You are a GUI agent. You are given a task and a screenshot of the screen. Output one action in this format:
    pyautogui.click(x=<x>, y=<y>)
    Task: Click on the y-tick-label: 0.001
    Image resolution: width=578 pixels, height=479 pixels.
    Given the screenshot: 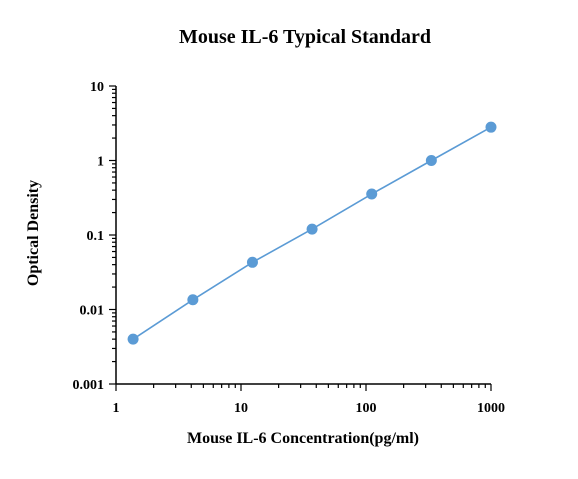 What is the action you would take?
    pyautogui.click(x=89, y=385)
    